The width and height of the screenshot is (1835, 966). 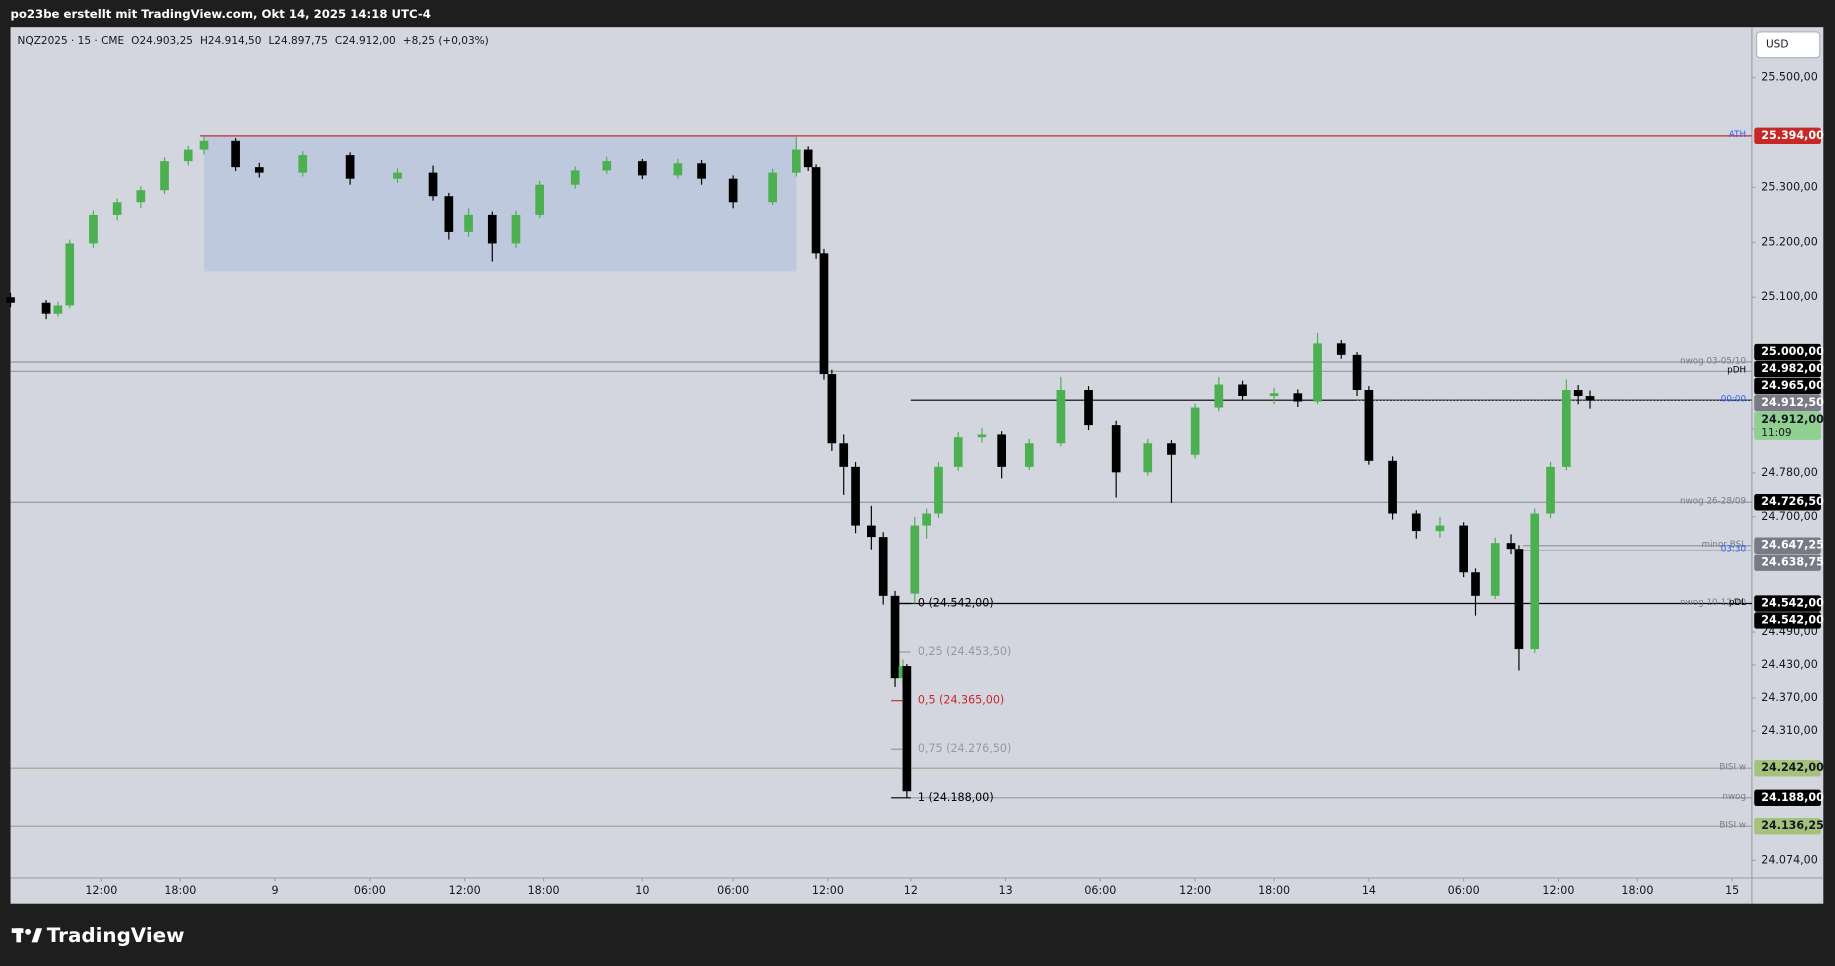 What do you see at coordinates (1792, 351) in the screenshot?
I see `price-tag-label: 25.000,00` at bounding box center [1792, 351].